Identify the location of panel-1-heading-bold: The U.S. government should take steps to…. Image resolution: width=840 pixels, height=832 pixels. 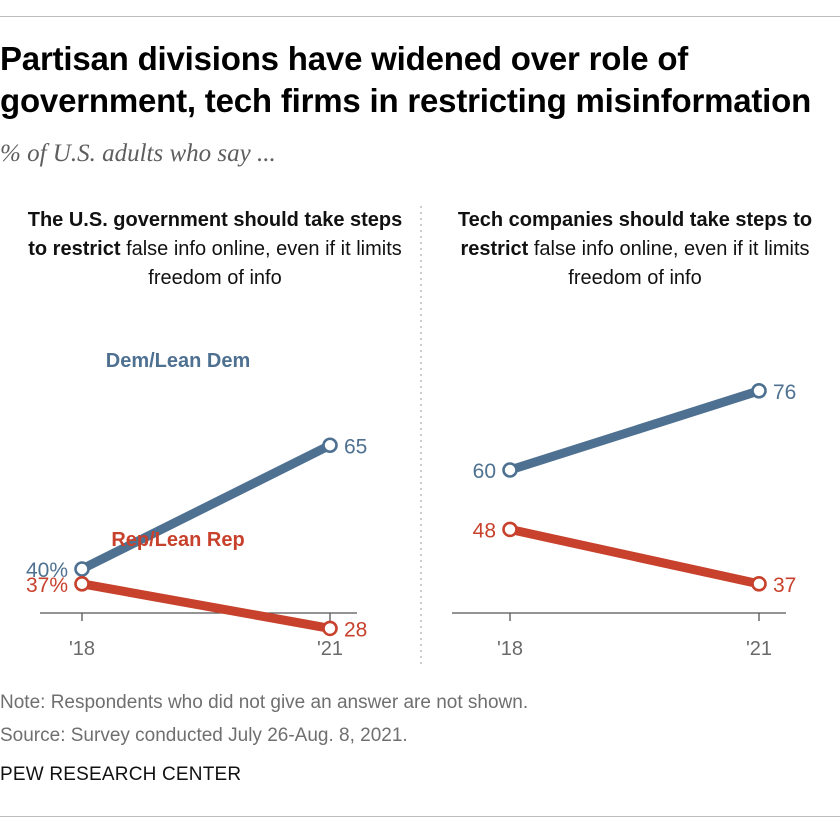
(215, 234).